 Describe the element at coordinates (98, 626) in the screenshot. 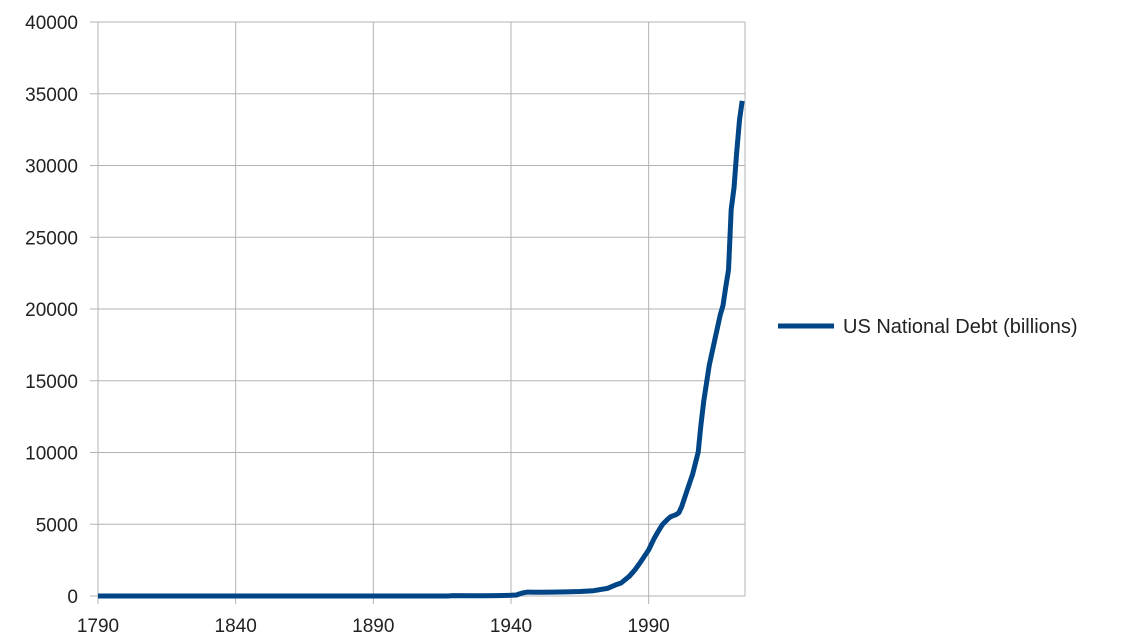

I see `x-tick-label: 1790` at that location.